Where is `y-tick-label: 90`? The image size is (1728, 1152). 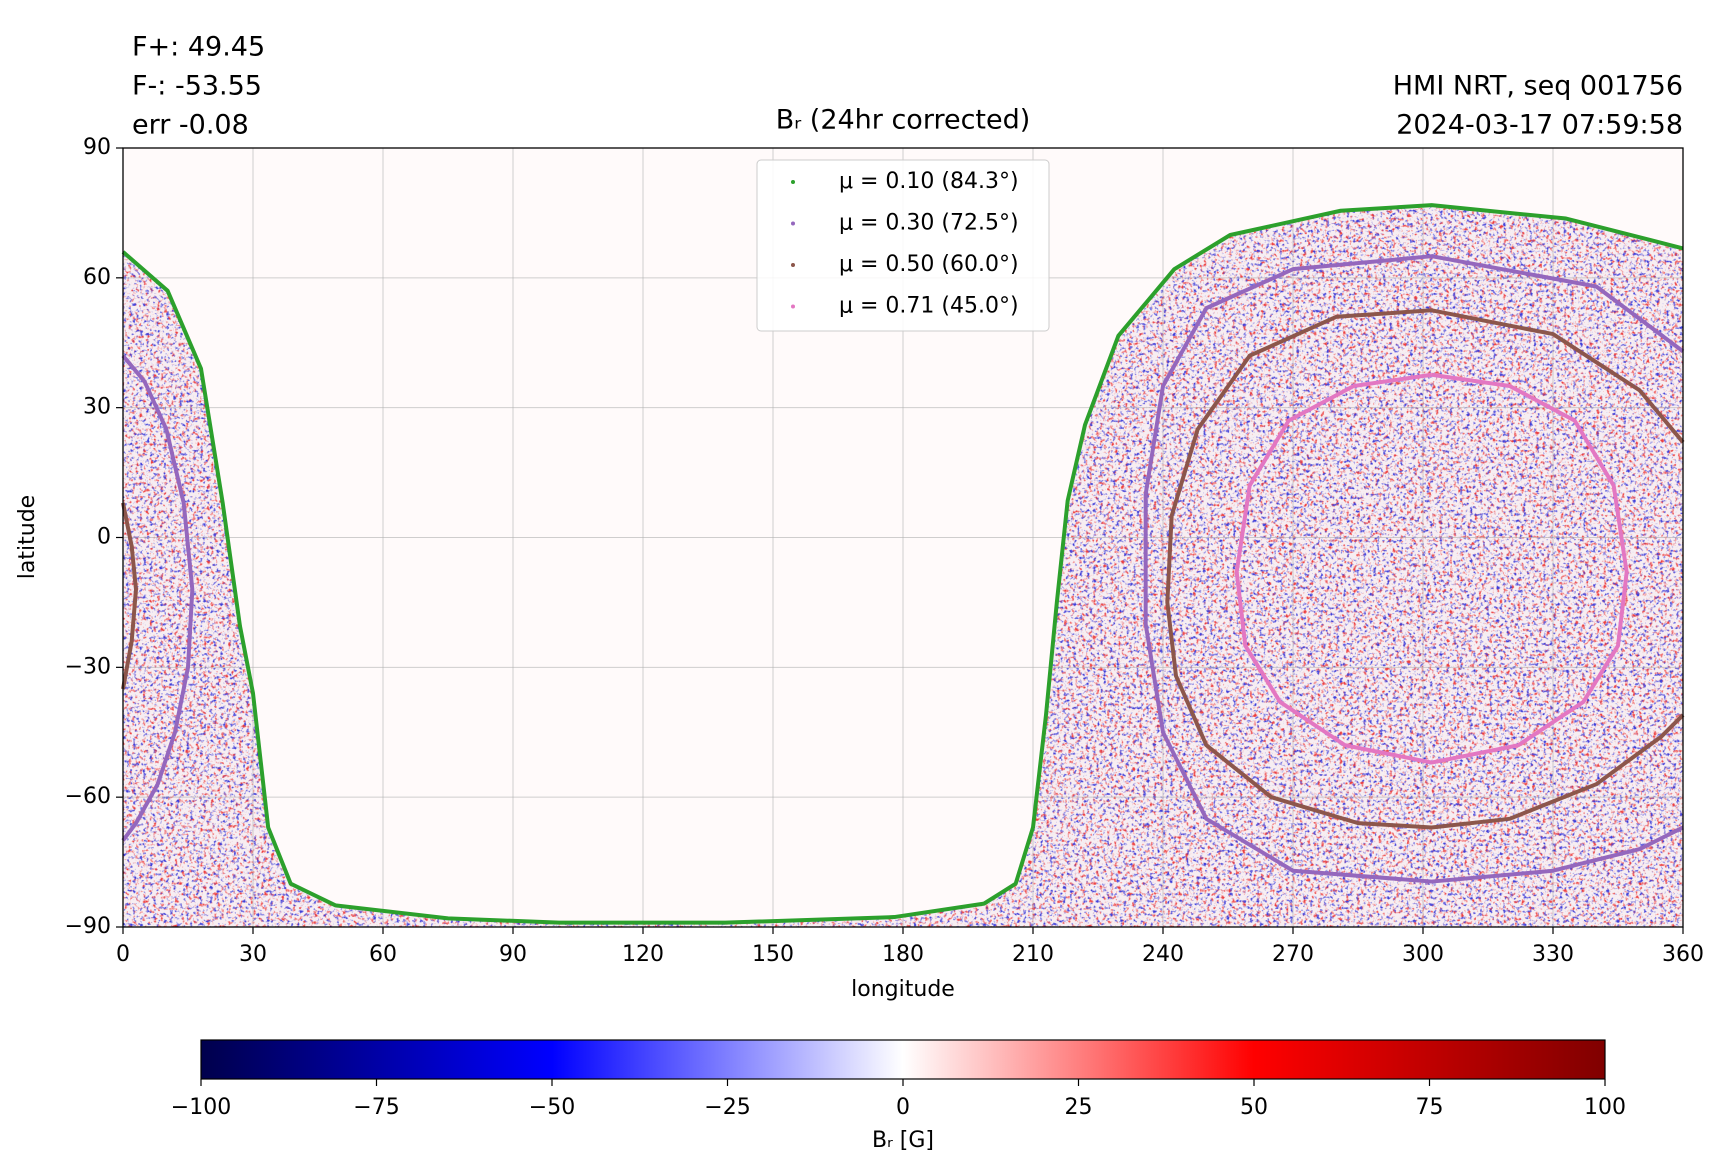 y-tick-label: 90 is located at coordinates (97, 147).